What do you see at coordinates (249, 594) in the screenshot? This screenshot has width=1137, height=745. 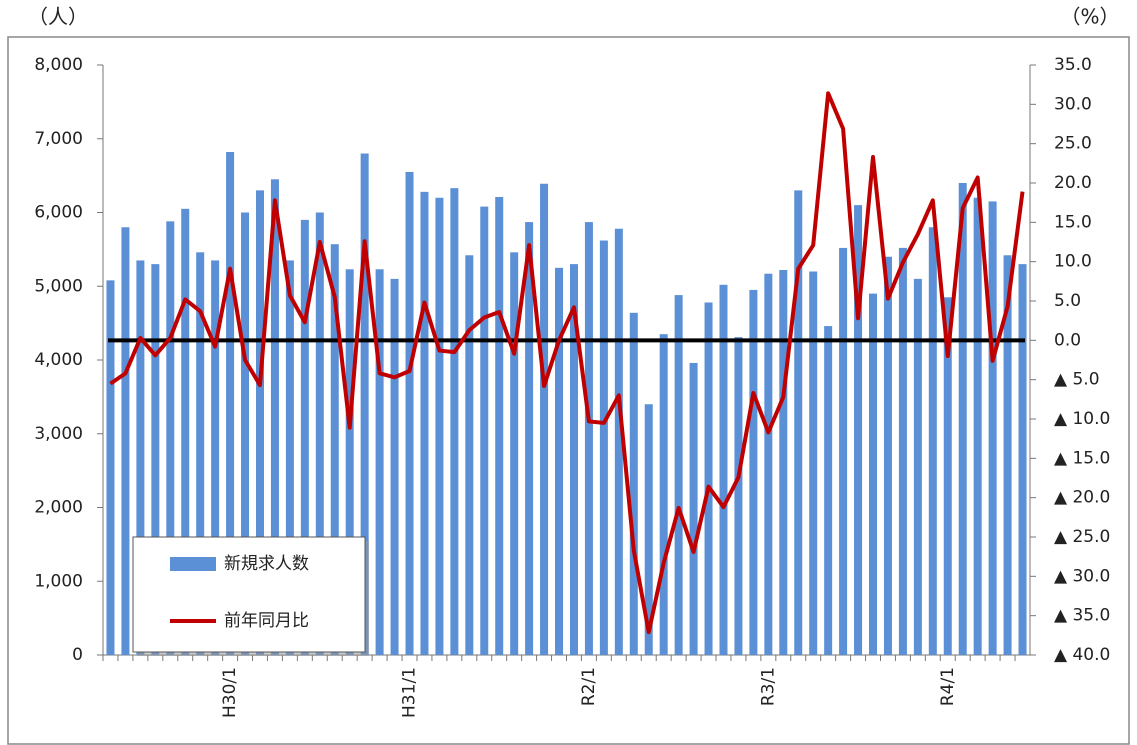 I see `legend` at bounding box center [249, 594].